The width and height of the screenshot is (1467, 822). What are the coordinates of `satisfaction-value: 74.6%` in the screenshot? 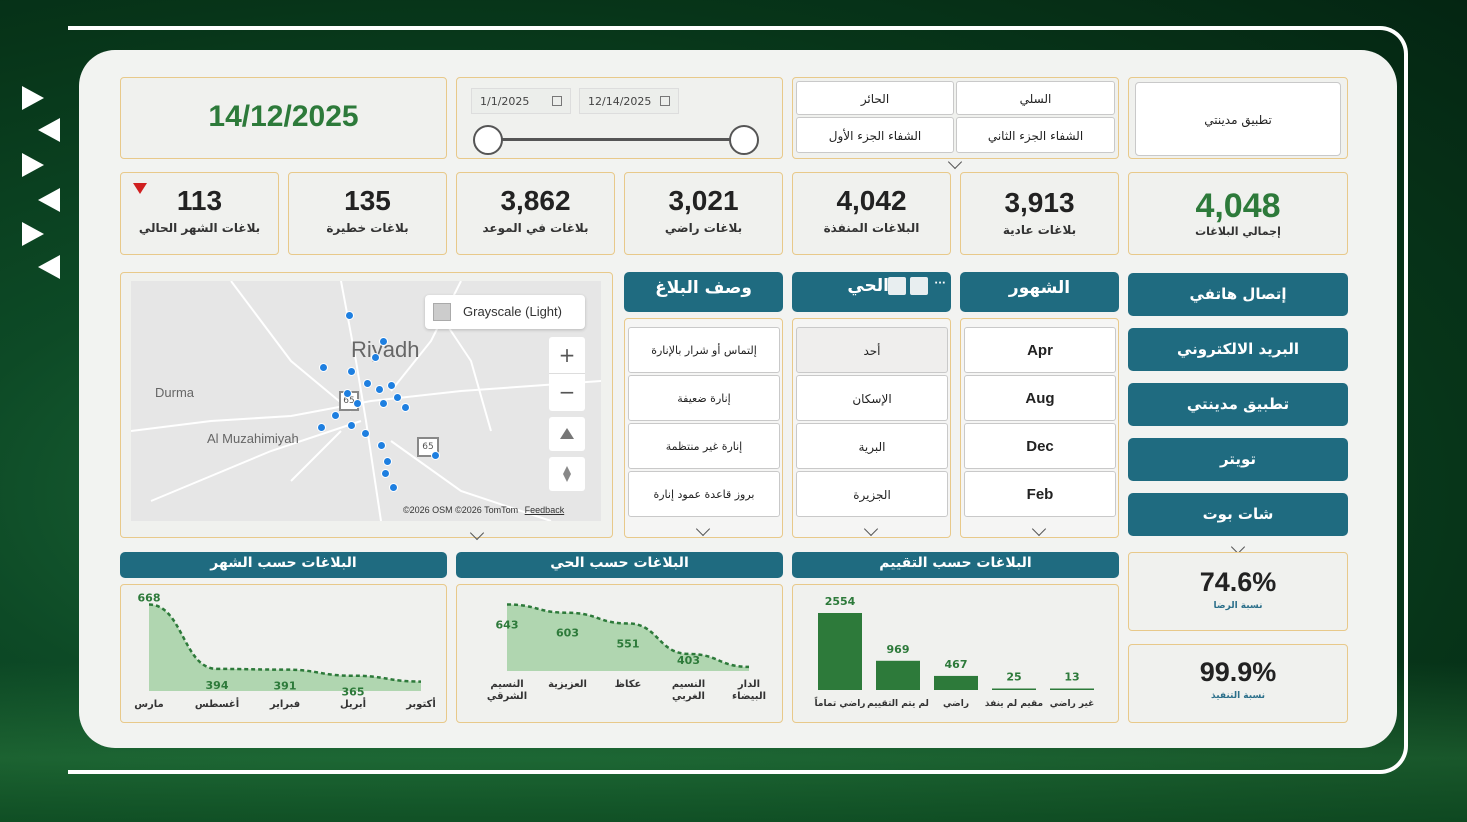 It's located at (1238, 582).